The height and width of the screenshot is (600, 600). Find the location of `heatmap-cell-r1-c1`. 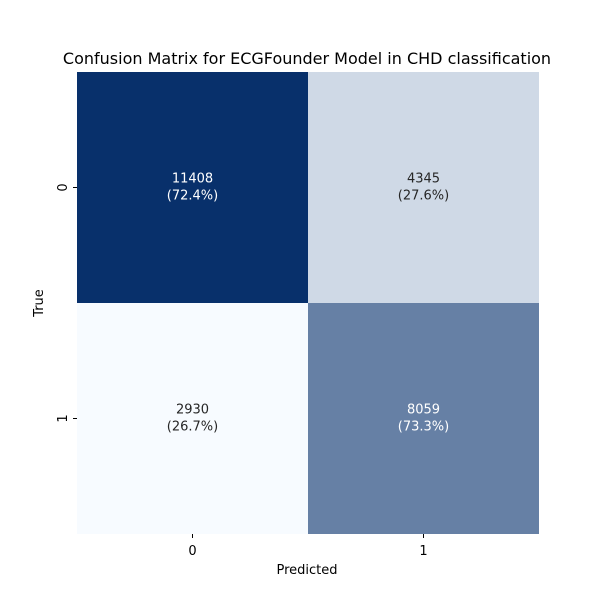

heatmap-cell-r1-c1 is located at coordinates (423, 418).